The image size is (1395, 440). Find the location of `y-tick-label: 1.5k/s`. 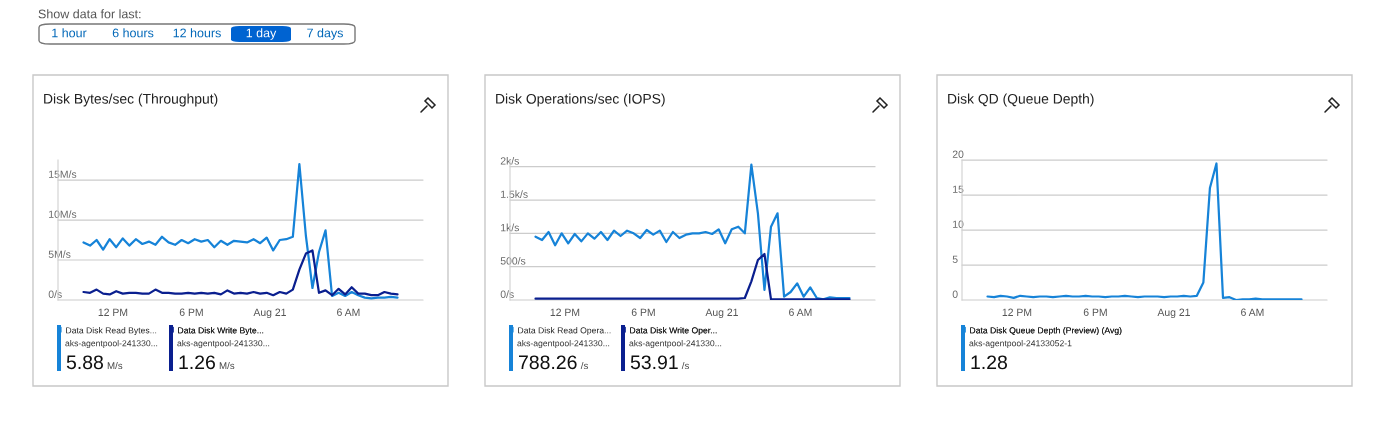

y-tick-label: 1.5k/s is located at coordinates (514, 194).